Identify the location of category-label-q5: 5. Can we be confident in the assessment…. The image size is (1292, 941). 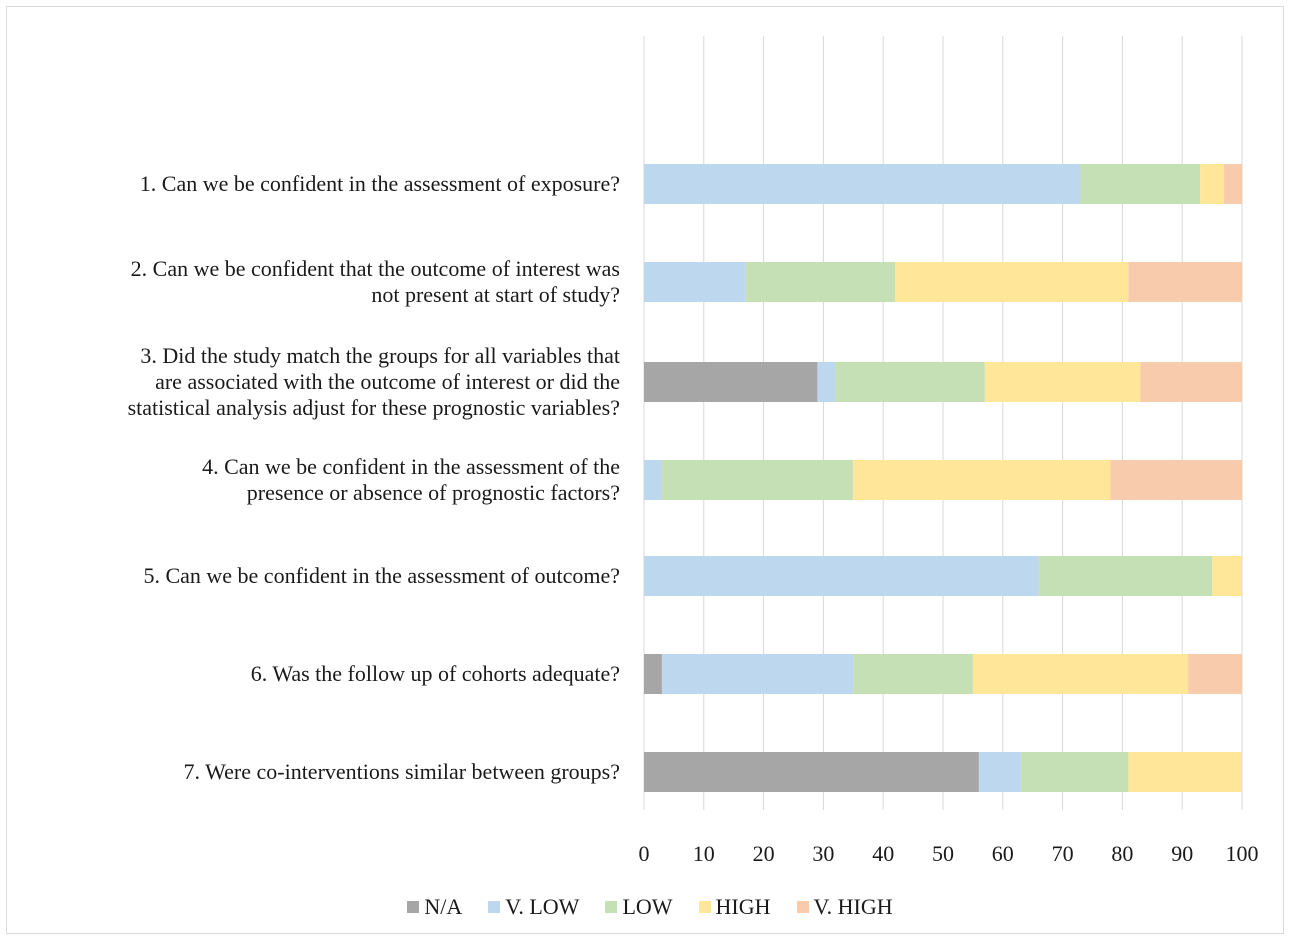
(310, 576).